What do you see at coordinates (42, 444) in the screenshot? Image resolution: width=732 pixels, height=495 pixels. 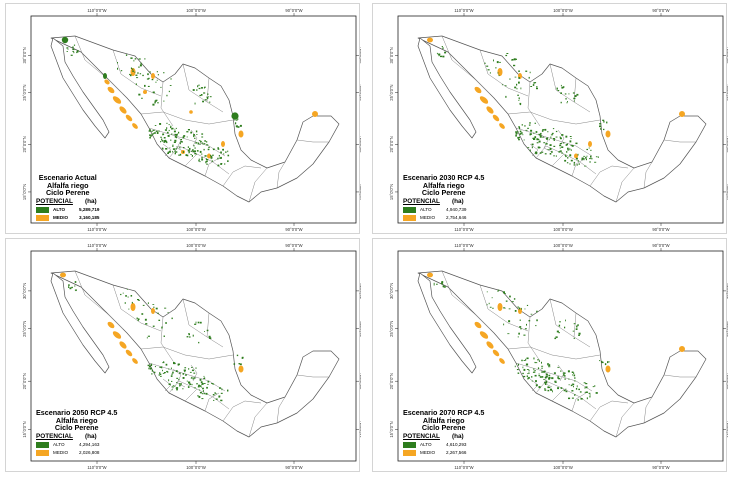 I see `alto-swatch` at bounding box center [42, 444].